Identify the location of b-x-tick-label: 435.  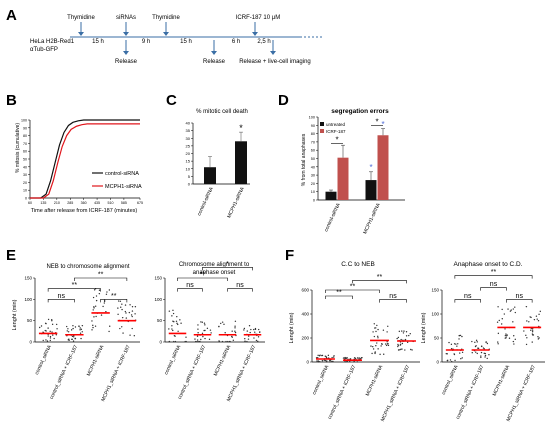
(97, 203).